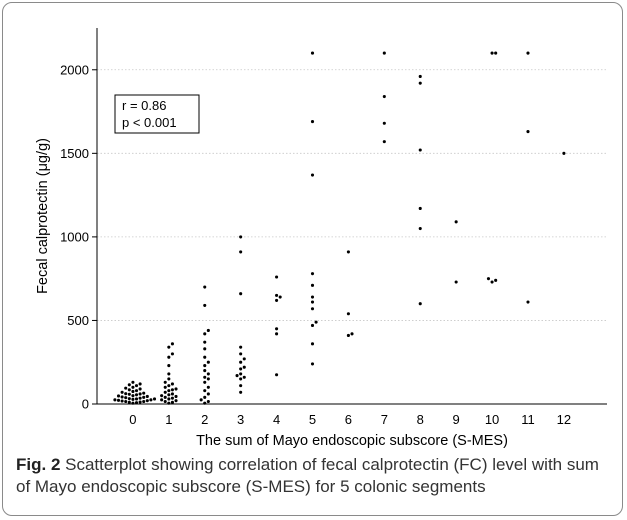 The image size is (627, 520). What do you see at coordinates (157, 114) in the screenshot?
I see `annotation-box` at bounding box center [157, 114].